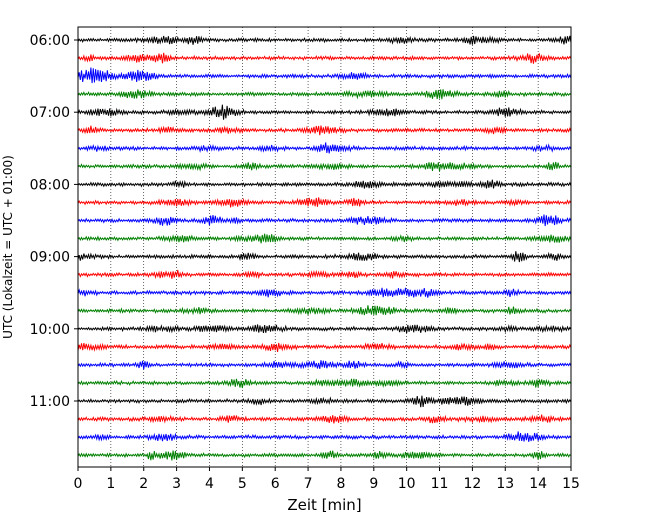 This screenshot has height=520, width=650. Describe the element at coordinates (50, 113) in the screenshot. I see `y-tick-label: 07:00` at that location.